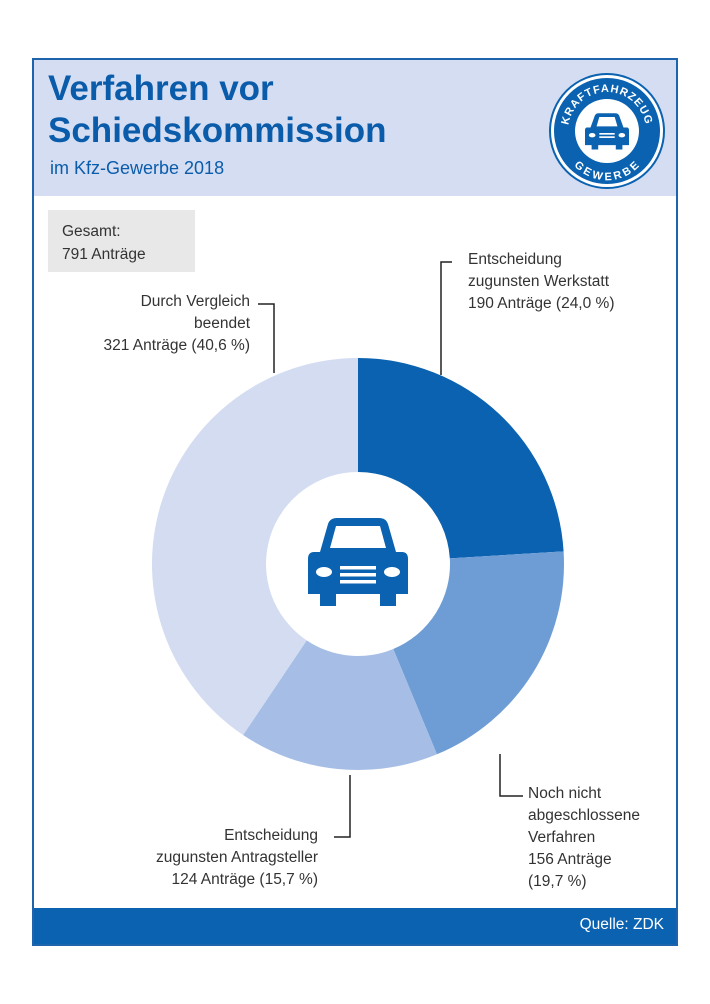 The height and width of the screenshot is (1004, 710). Describe the element at coordinates (478, 653) in the screenshot. I see `slice-offen` at that location.